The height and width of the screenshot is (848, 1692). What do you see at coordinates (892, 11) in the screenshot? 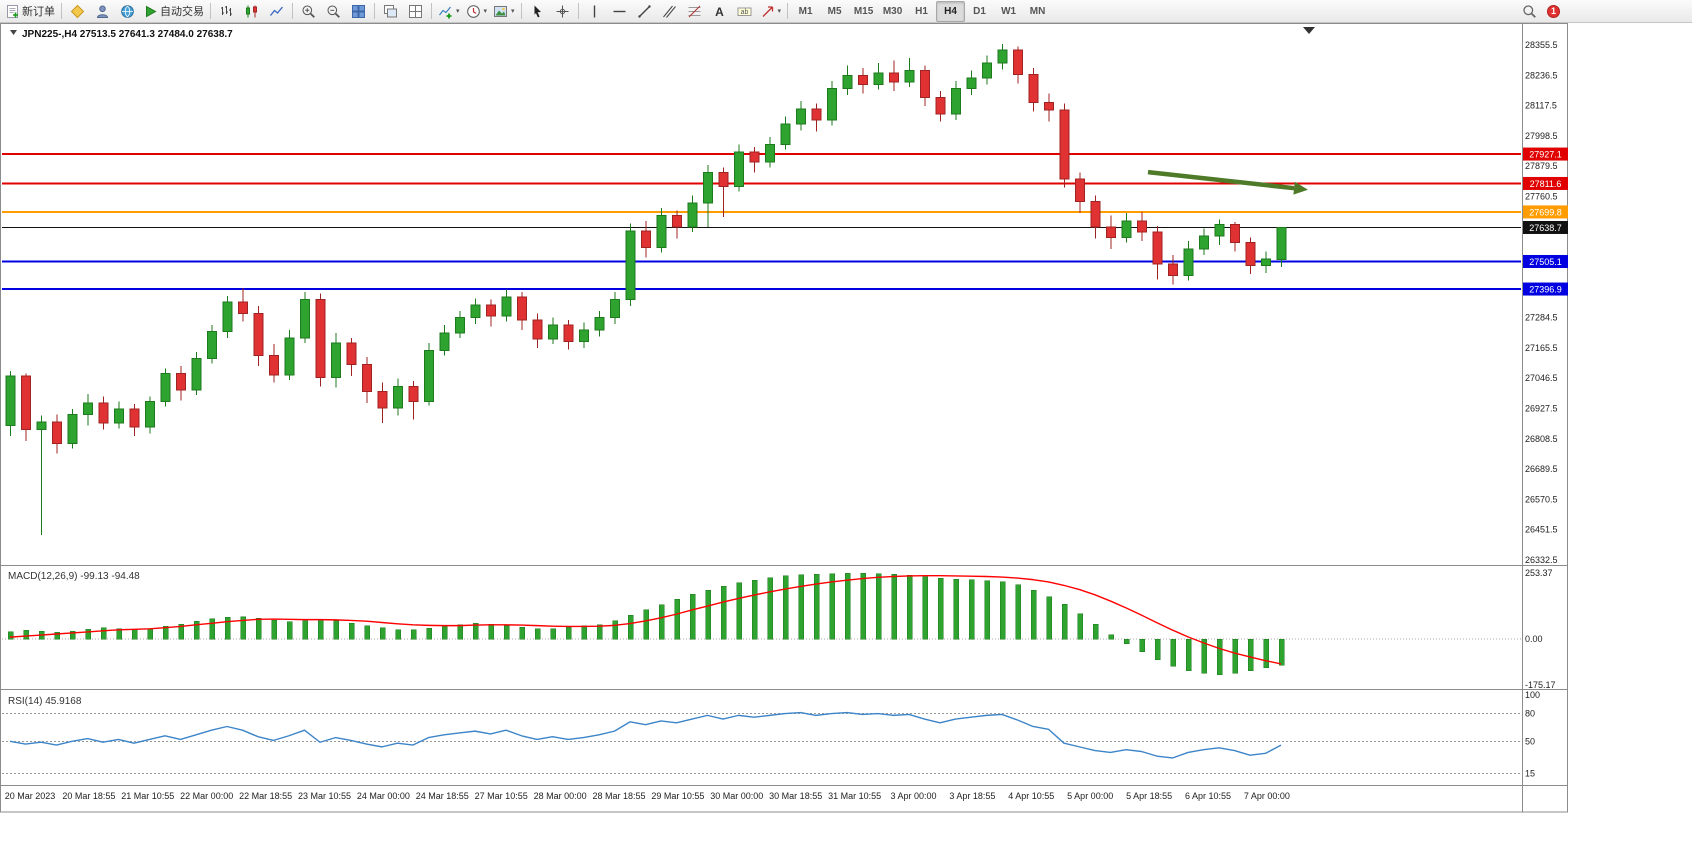
I see `timeframe-m30-button: M30` at bounding box center [892, 11].